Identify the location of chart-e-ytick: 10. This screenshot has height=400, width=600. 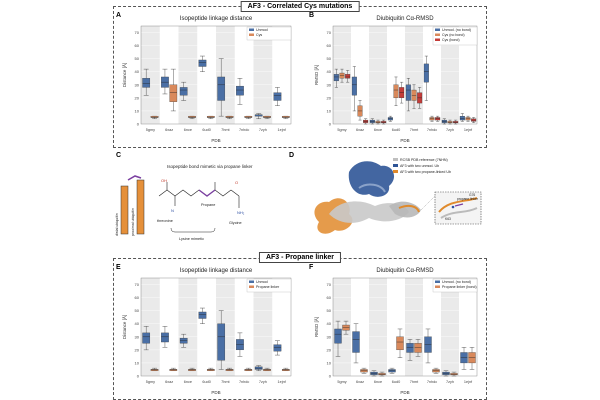
(137, 362).